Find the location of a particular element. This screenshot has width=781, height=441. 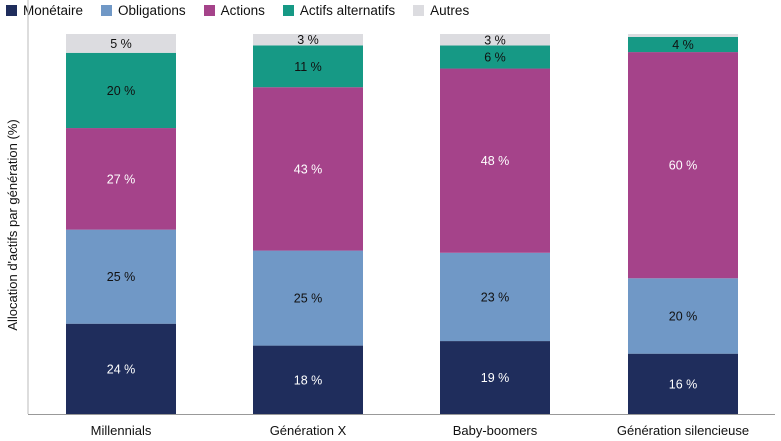

legend-label: Actions is located at coordinates (242, 10).